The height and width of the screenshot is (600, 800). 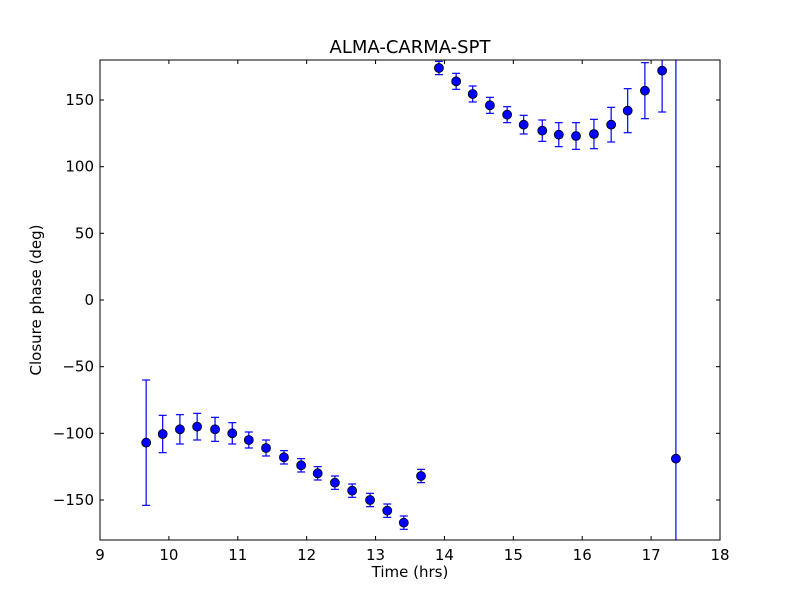 I want to click on x-tick-label: 15, so click(x=513, y=555).